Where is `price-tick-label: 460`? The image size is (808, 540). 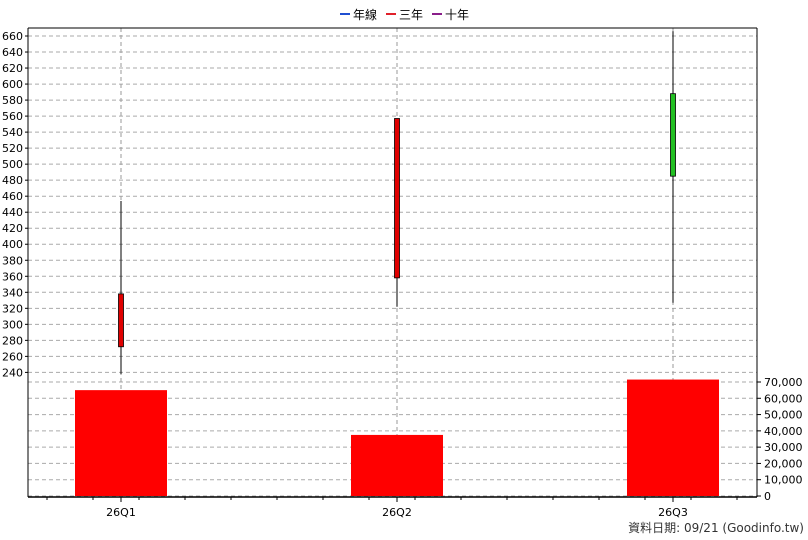
price-tick-label: 460 is located at coordinates (12, 196).